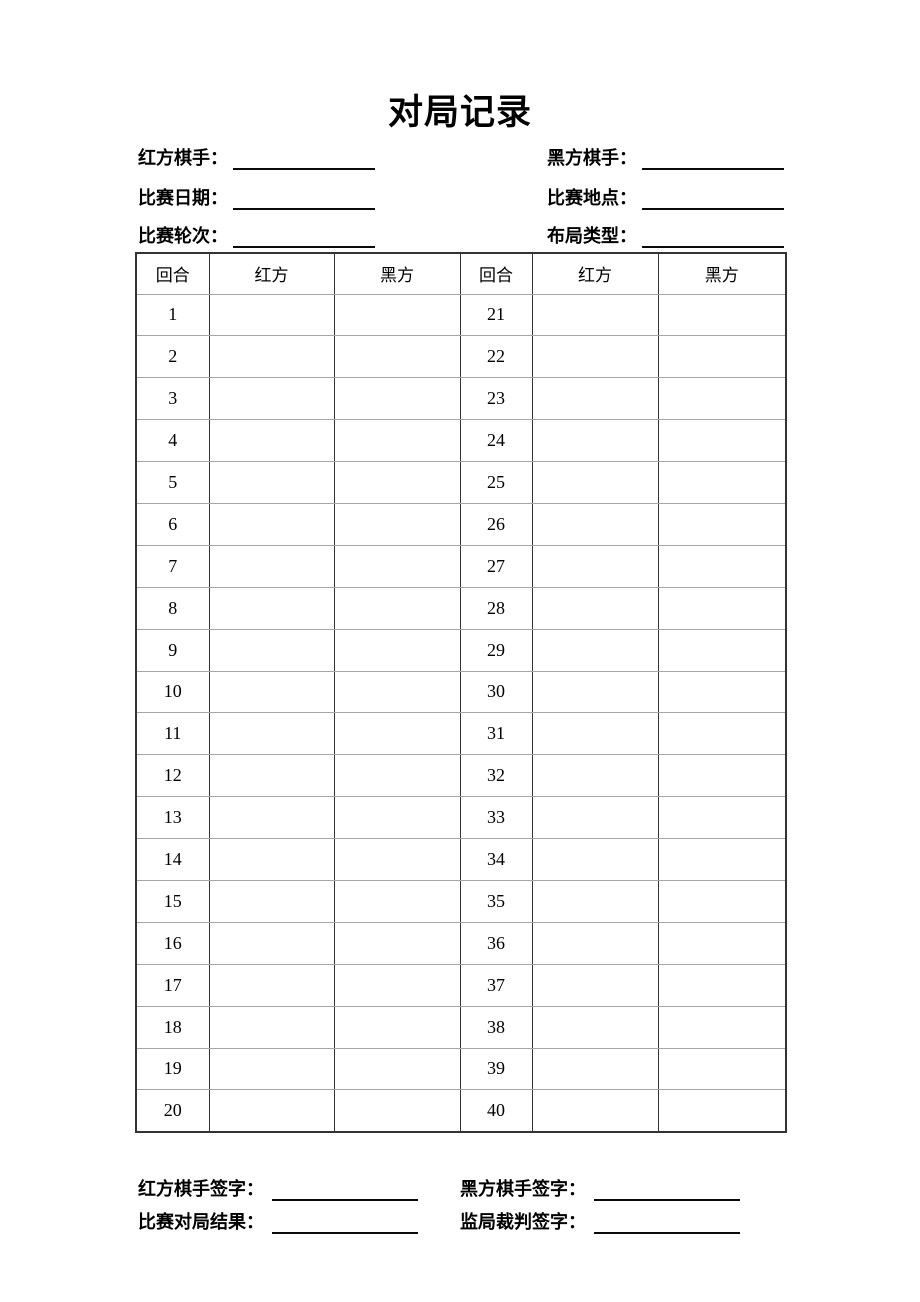  What do you see at coordinates (496, 357) in the screenshot?
I see `round-number-cell: 22` at bounding box center [496, 357].